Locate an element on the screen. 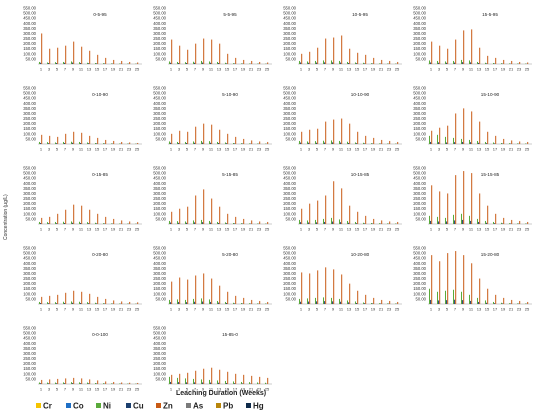  y-tick-label: 50.00 is located at coordinates (161, 138).